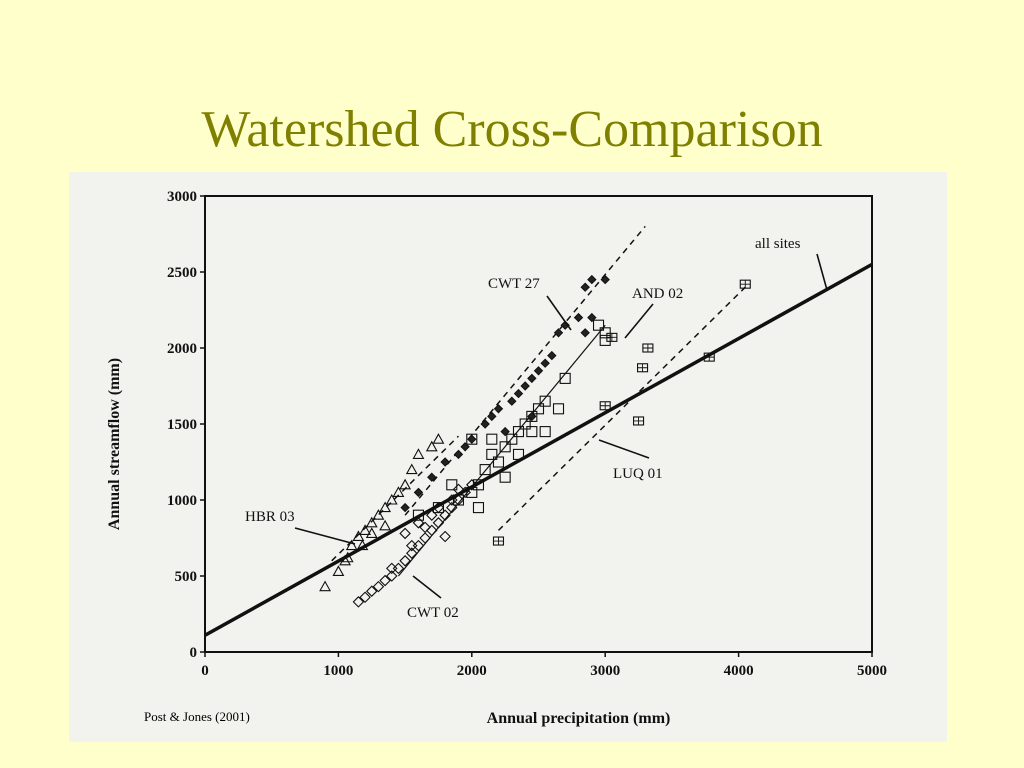 The image size is (1024, 768). Describe the element at coordinates (657, 294) in the screenshot. I see `annotation-and-02: AND 02` at that location.